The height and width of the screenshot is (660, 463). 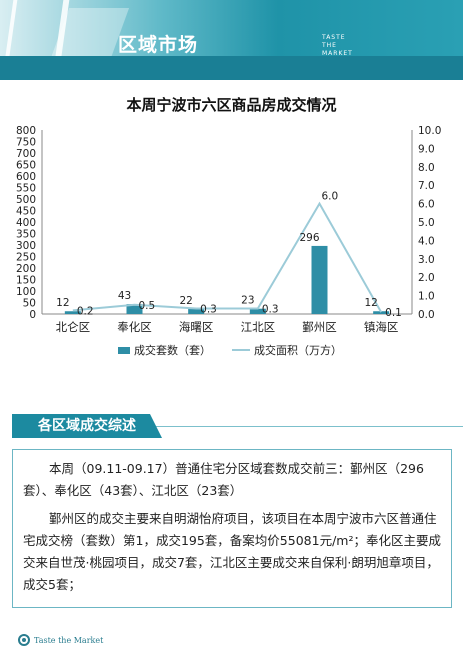 I want to click on y-left-tick-label: 700, so click(x=26, y=154).